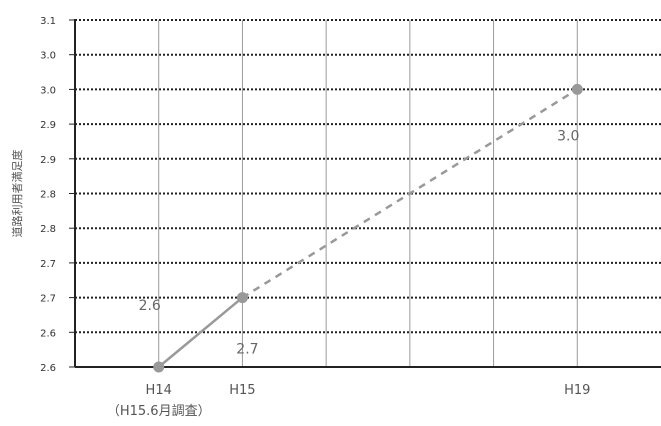 The width and height of the screenshot is (661, 426). Describe the element at coordinates (200, 332) in the screenshot. I see `series-segment-solid` at that location.